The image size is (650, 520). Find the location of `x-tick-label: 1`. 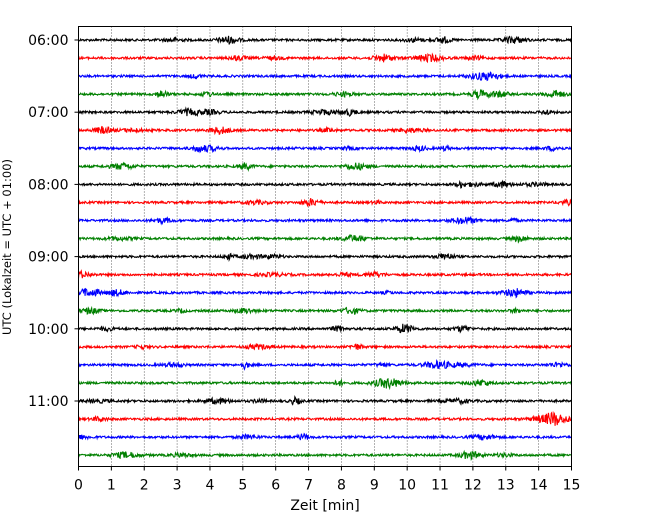

x-tick-label: 1 is located at coordinates (111, 486).